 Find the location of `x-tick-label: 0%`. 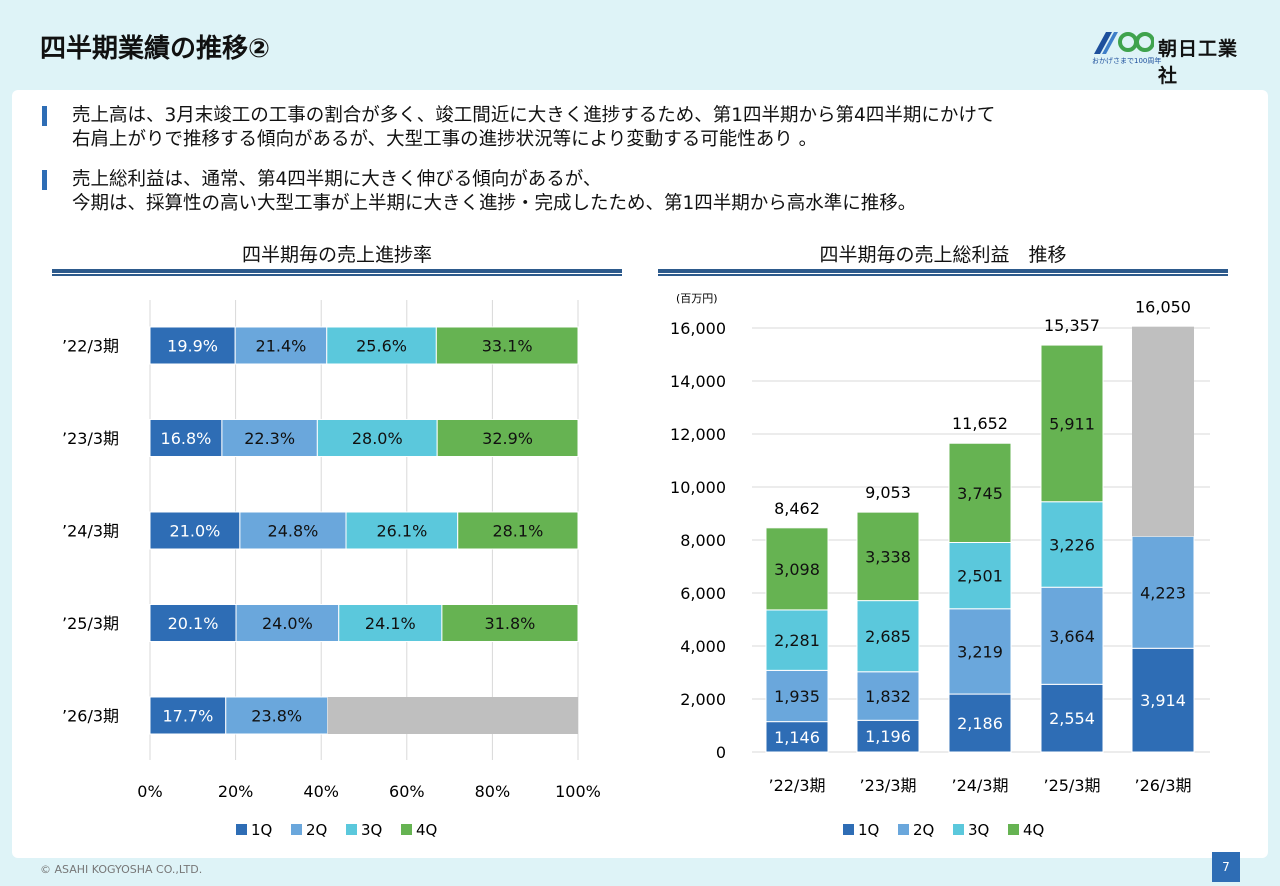

x-tick-label: 0% is located at coordinates (149, 791).